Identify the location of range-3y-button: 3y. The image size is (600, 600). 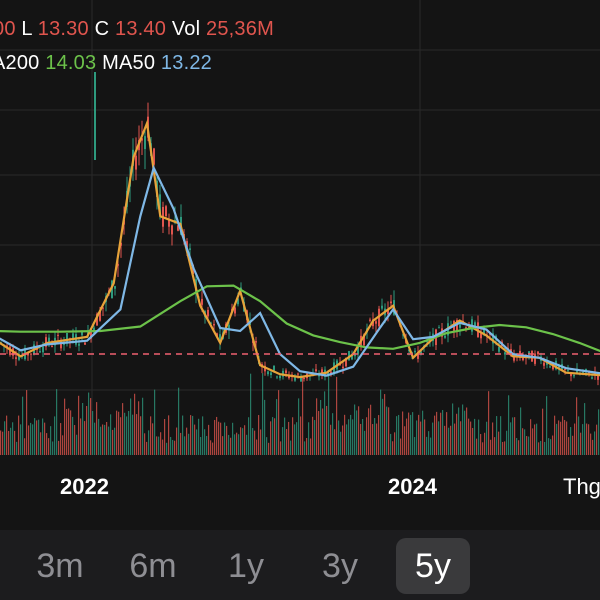
(340, 566).